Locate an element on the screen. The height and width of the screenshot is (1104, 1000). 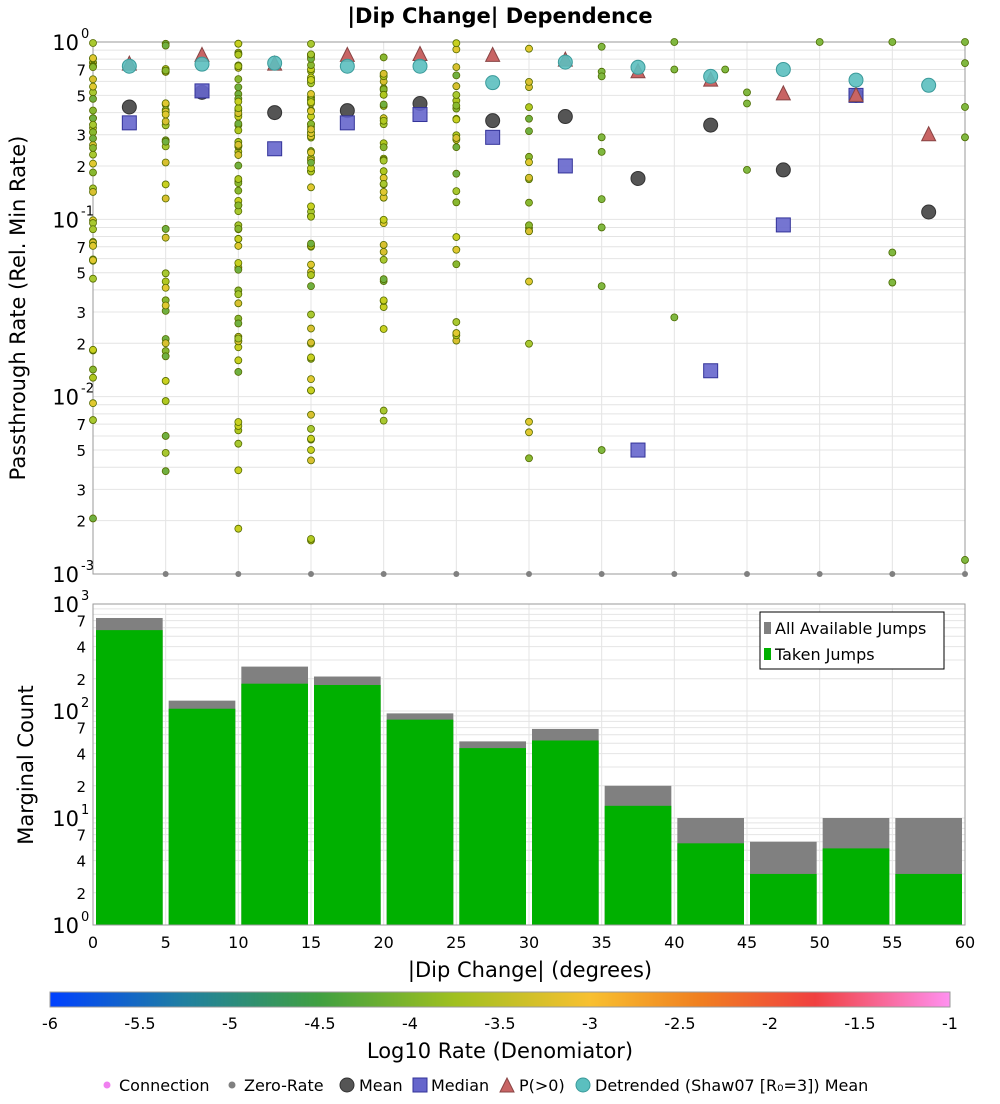
histogram-legend-box is located at coordinates (852, 640).